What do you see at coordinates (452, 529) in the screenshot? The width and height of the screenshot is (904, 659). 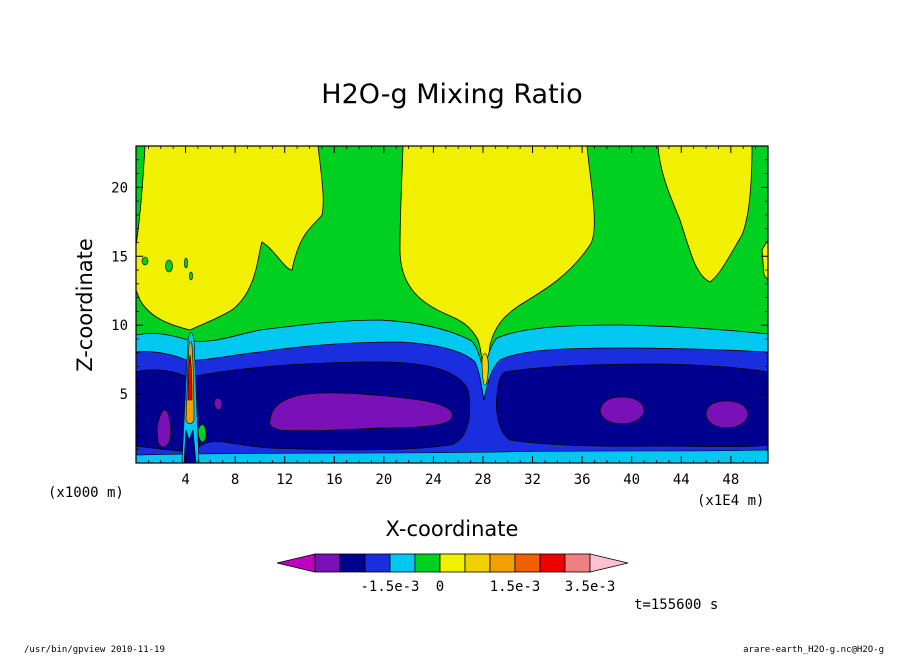 I see `x-axis-label: X-coordinate` at bounding box center [452, 529].